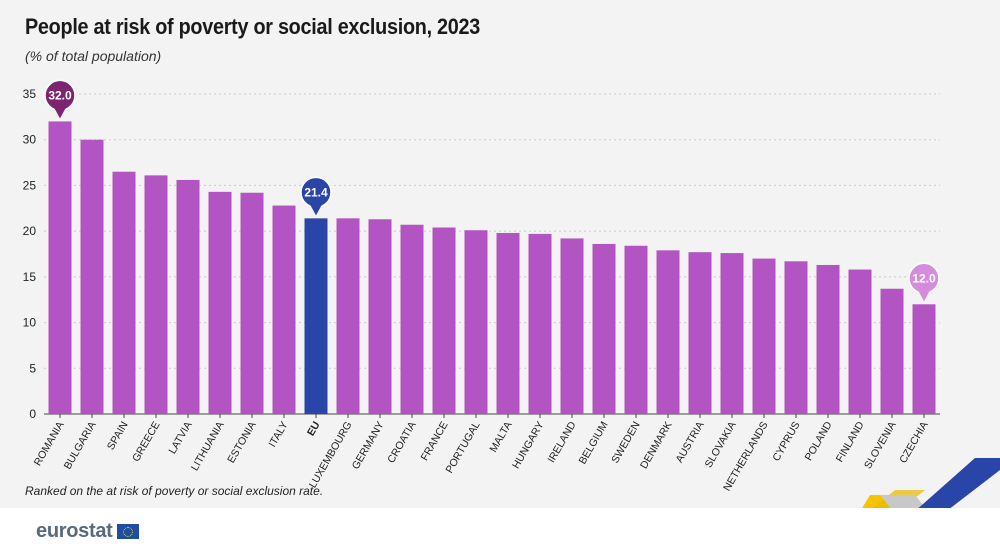 The width and height of the screenshot is (1000, 553). I want to click on bar-france, so click(444, 320).